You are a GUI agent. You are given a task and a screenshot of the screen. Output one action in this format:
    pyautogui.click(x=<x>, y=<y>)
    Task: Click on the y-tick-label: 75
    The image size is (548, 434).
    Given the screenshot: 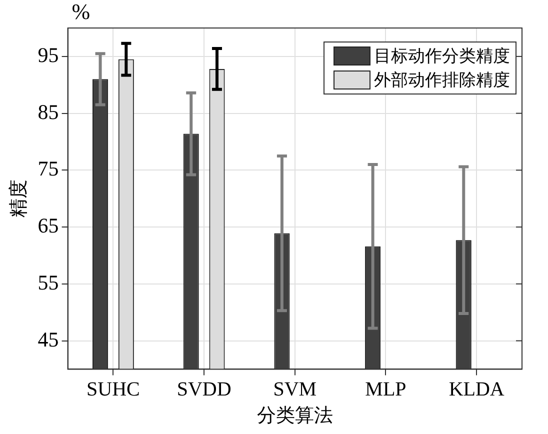 What is the action you would take?
    pyautogui.click(x=48, y=168)
    